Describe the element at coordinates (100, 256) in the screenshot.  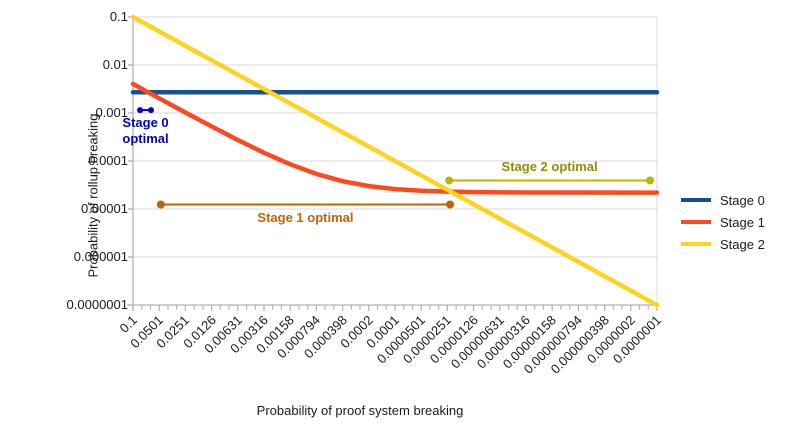
I see `y-tick-label: 0.000001` at that location.